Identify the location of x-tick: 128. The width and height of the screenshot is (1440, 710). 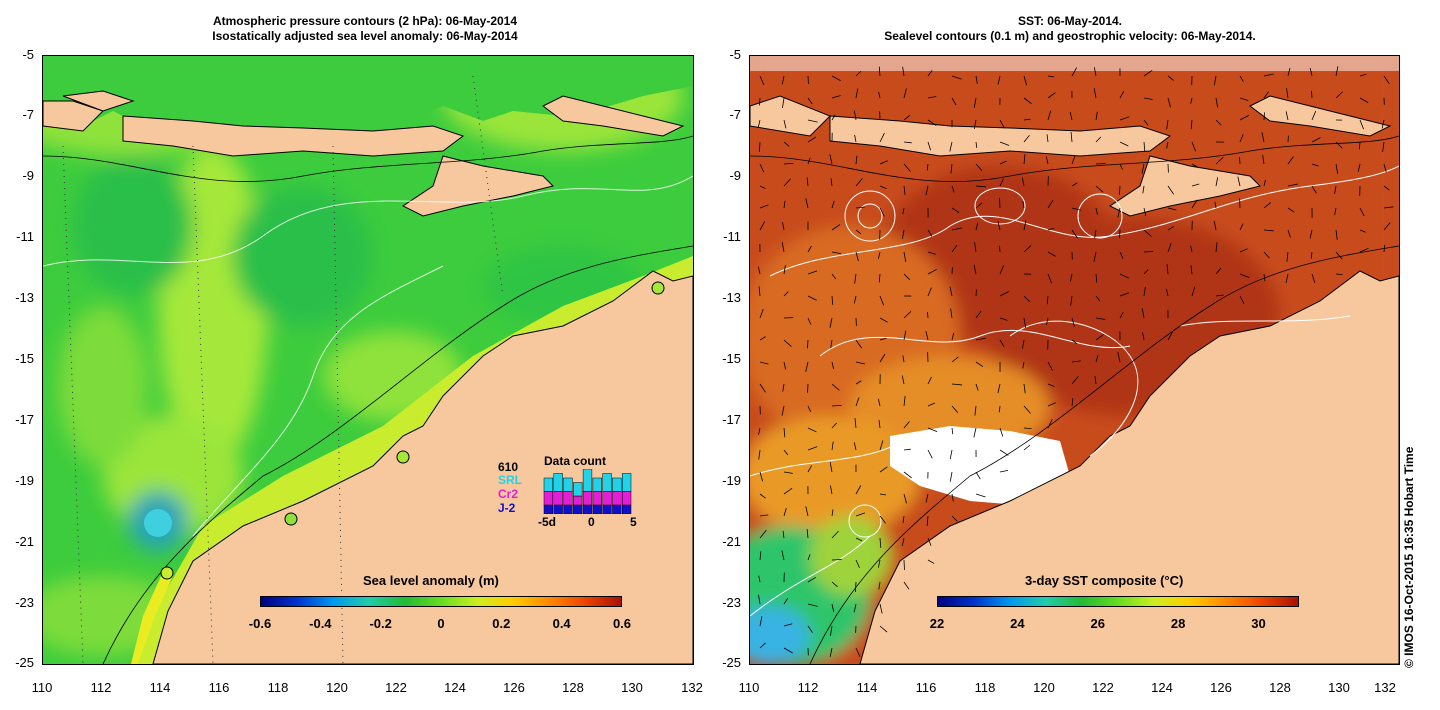
(573, 687).